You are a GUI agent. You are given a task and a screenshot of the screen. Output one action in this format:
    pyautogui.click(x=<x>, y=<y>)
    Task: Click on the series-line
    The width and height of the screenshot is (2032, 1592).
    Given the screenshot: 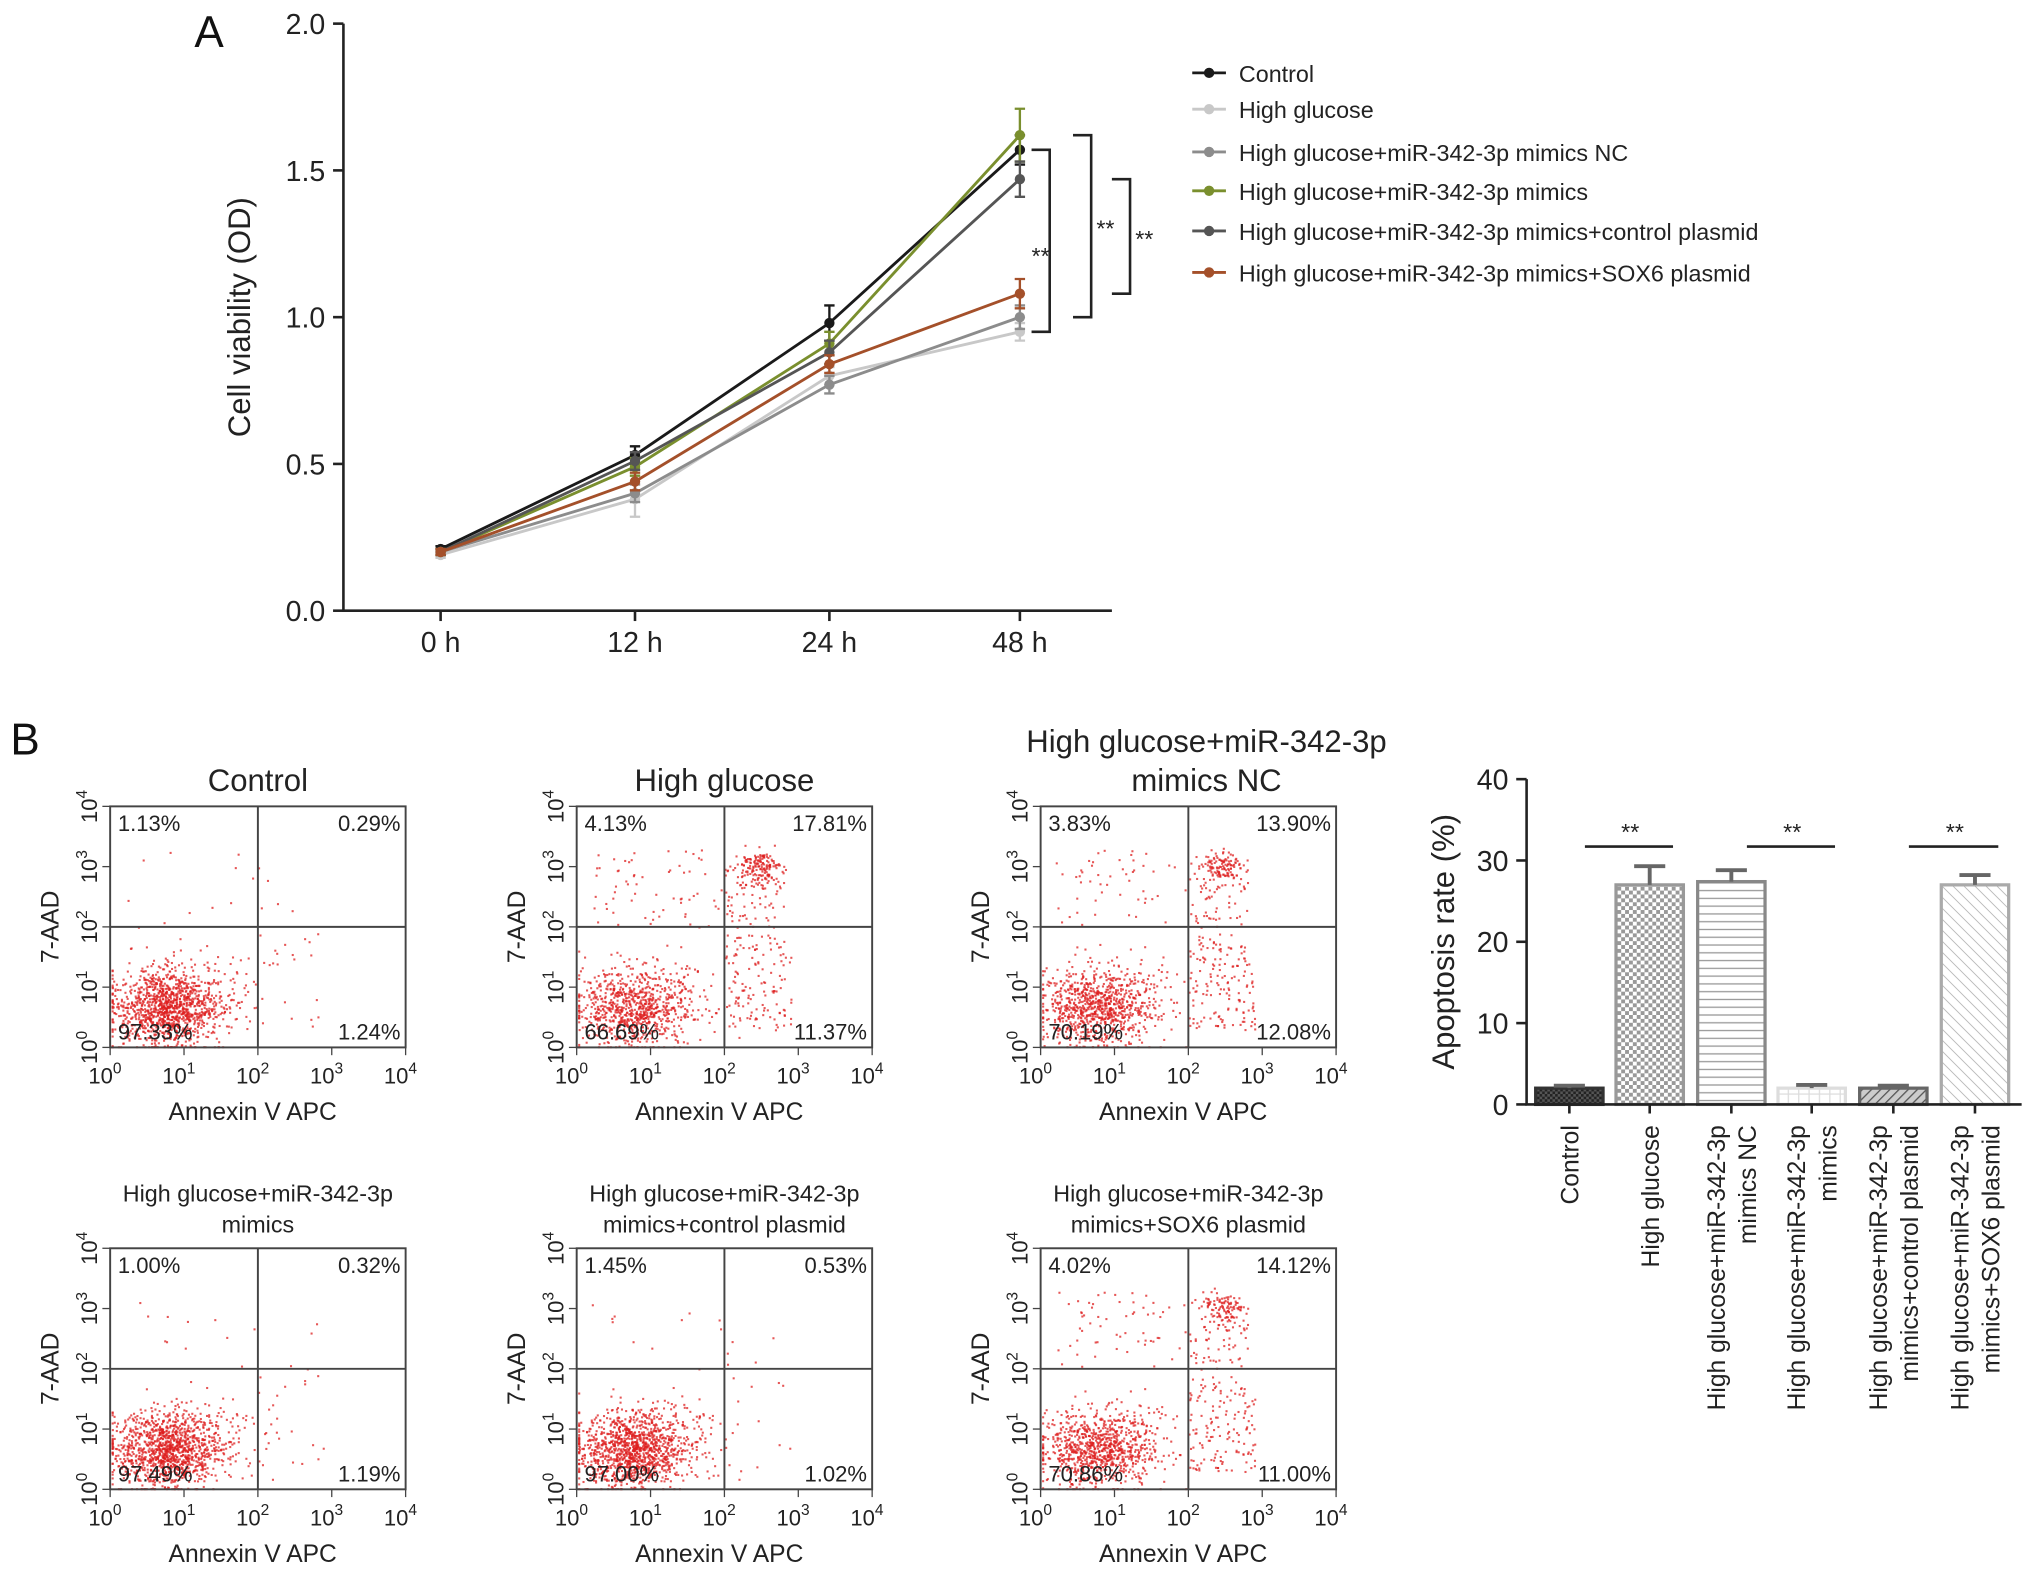 What is the action you would take?
    pyautogui.click(x=730, y=366)
    